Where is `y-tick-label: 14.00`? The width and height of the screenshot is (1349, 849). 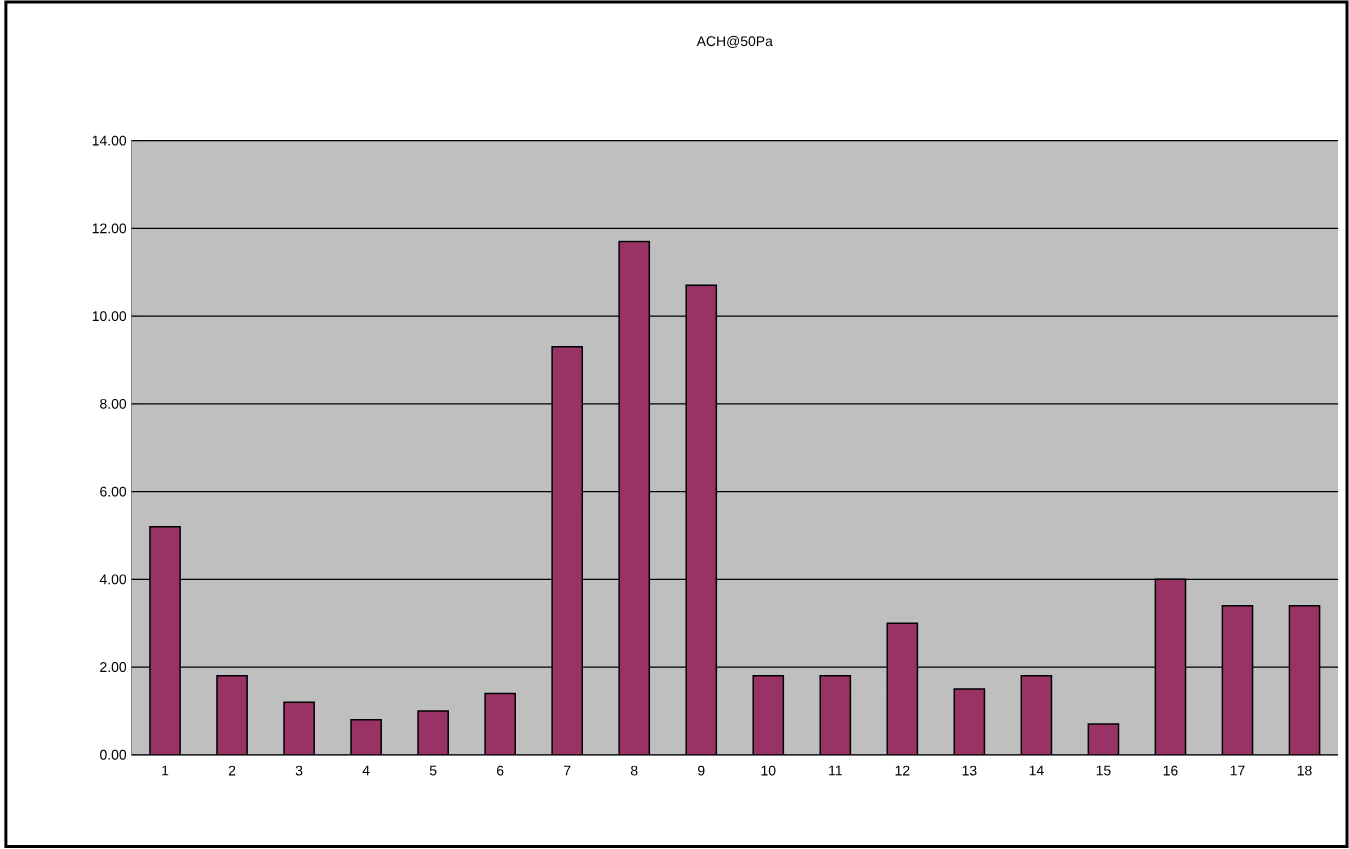
y-tick-label: 14.00 is located at coordinates (109, 140).